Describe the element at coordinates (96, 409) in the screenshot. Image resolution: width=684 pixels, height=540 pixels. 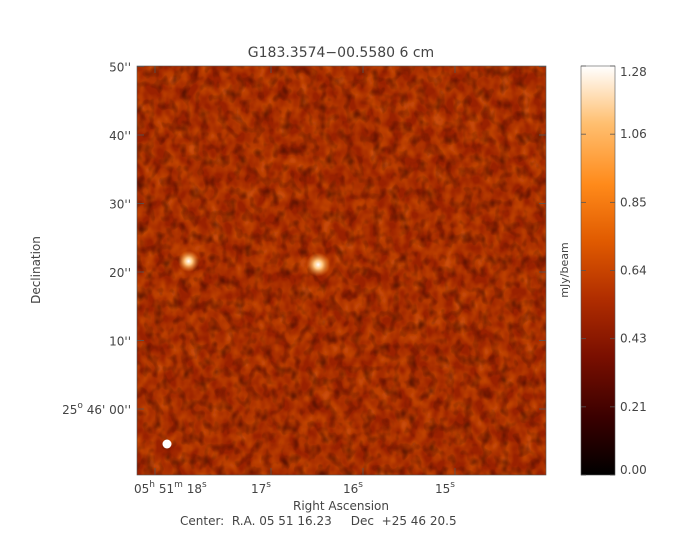
I see `y-tick-label: 25o 46' 00''` at that location.